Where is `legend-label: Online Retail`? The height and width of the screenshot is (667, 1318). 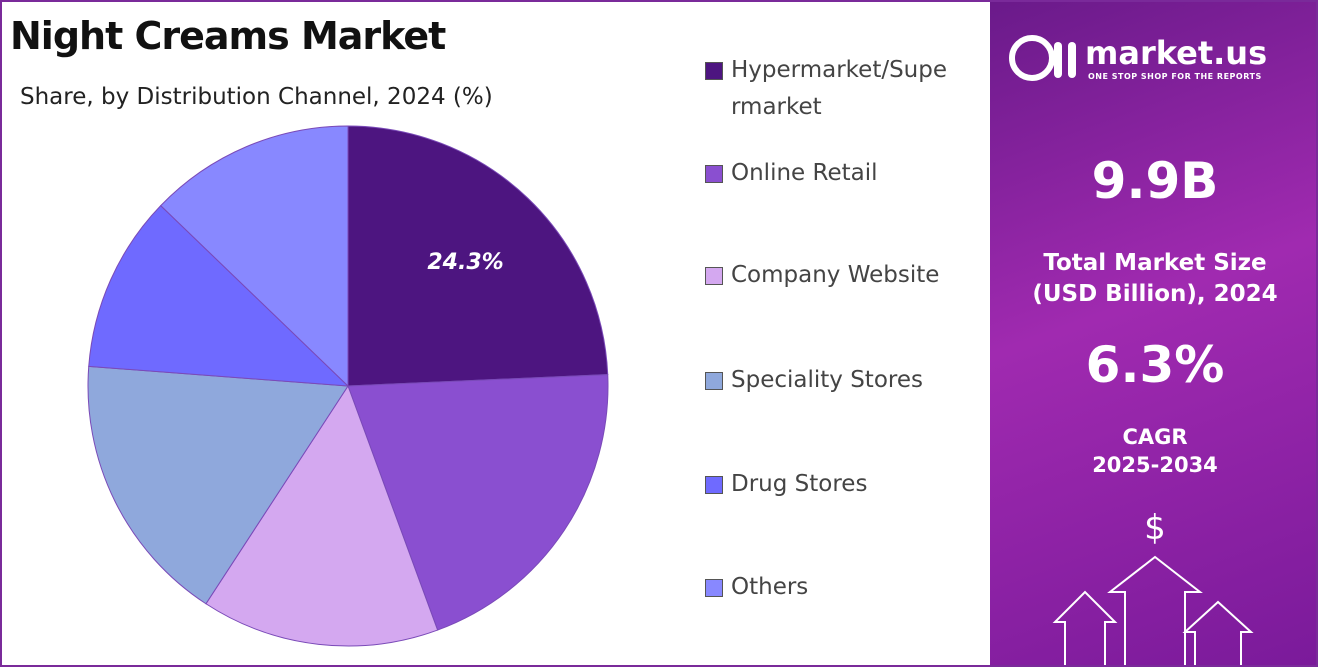
legend-label: Online Retail is located at coordinates (804, 173).